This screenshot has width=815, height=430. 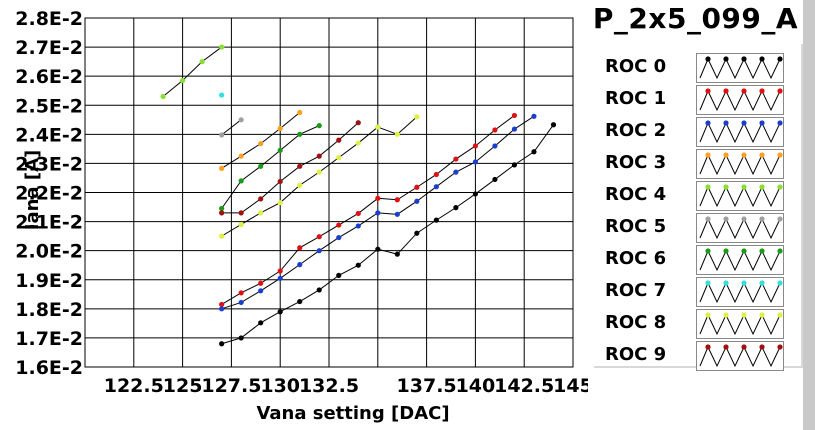 I want to click on legend-entry: ROC 2, so click(x=697, y=131).